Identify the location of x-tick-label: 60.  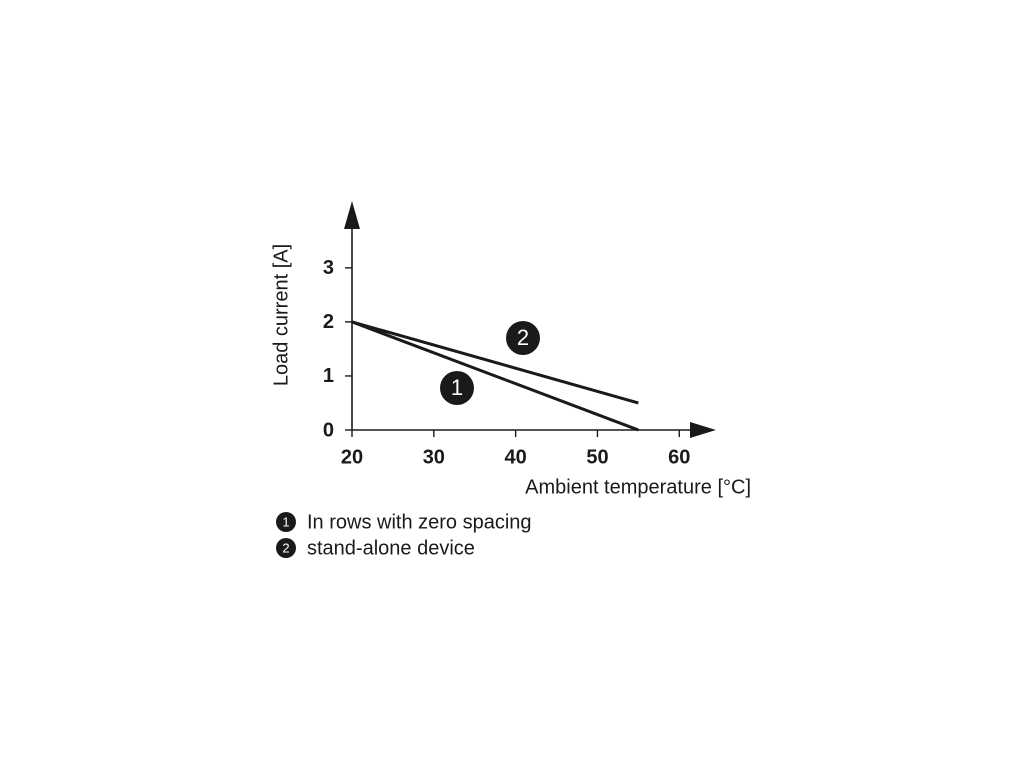
(679, 457).